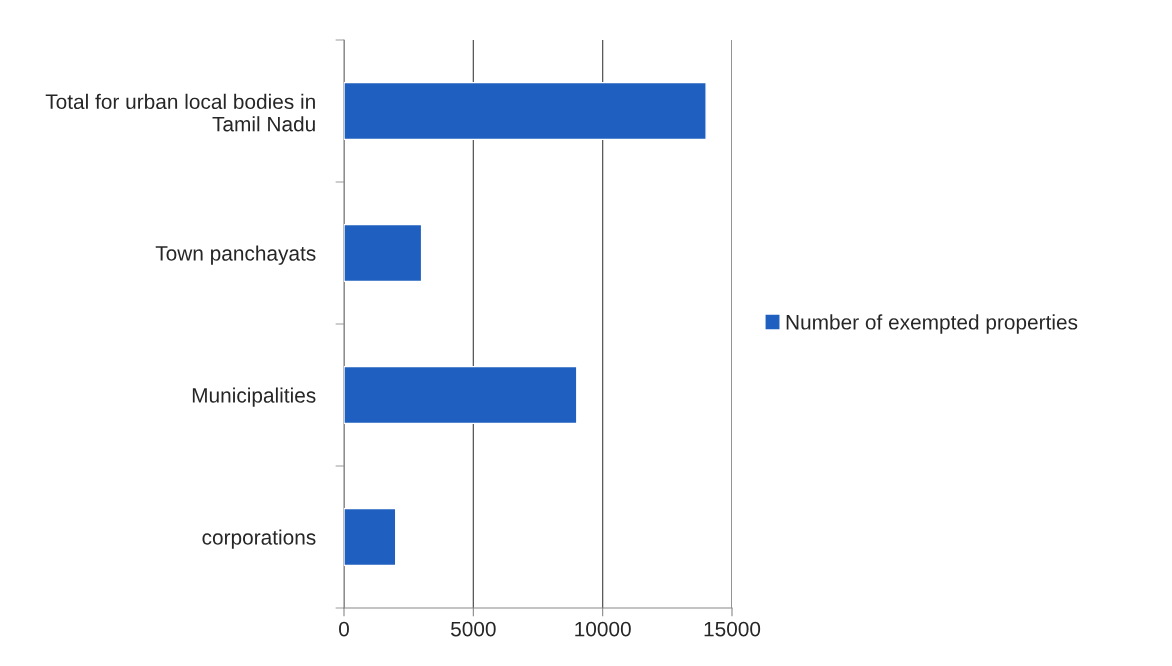 The image size is (1172, 666). I want to click on y-tick-label: Town panchayats, so click(235, 255).